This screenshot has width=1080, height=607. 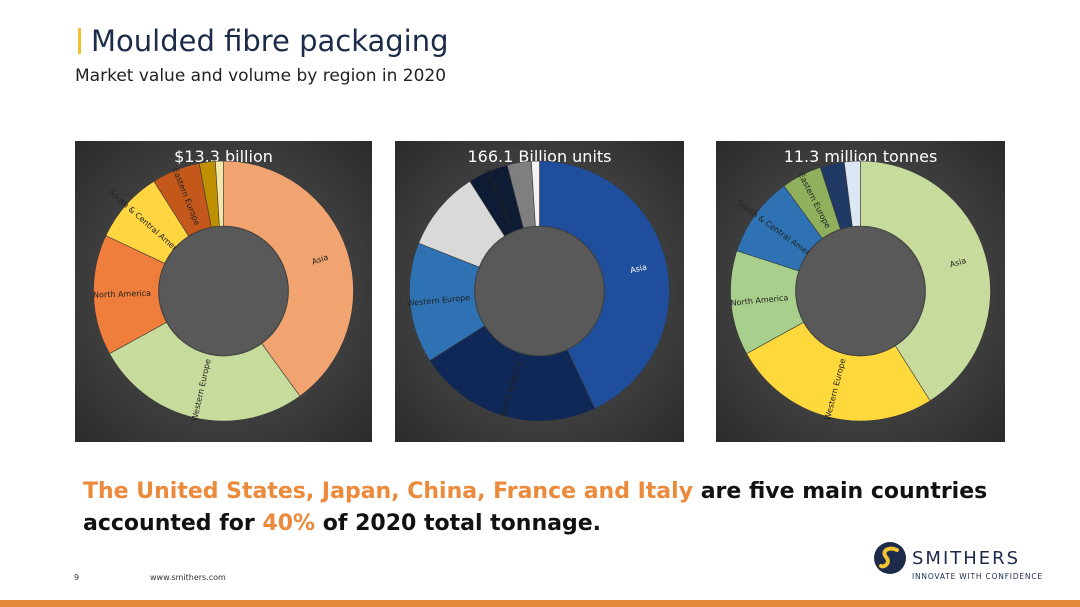 What do you see at coordinates (458, 523) in the screenshot?
I see `statement-text: of 2020 total tonnage.` at bounding box center [458, 523].